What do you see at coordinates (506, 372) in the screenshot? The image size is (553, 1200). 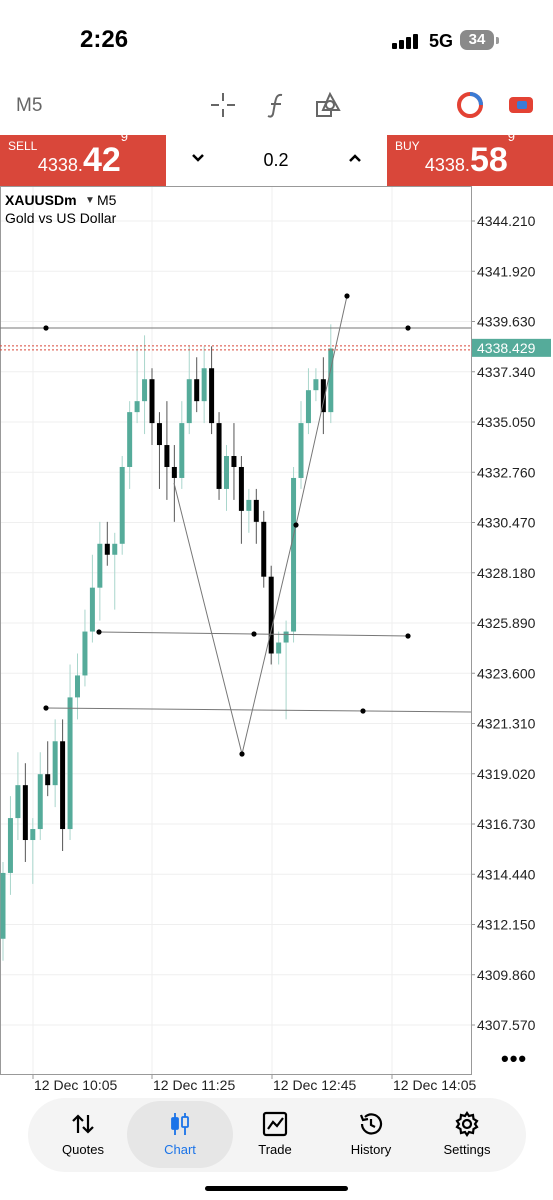 I see `y-tick-label: 4337.340` at bounding box center [506, 372].